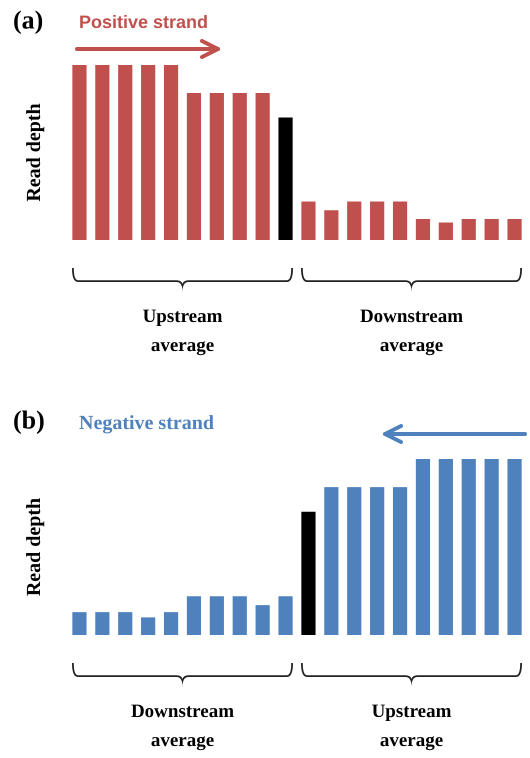  I want to click on chart-title: (a), so click(28, 20).